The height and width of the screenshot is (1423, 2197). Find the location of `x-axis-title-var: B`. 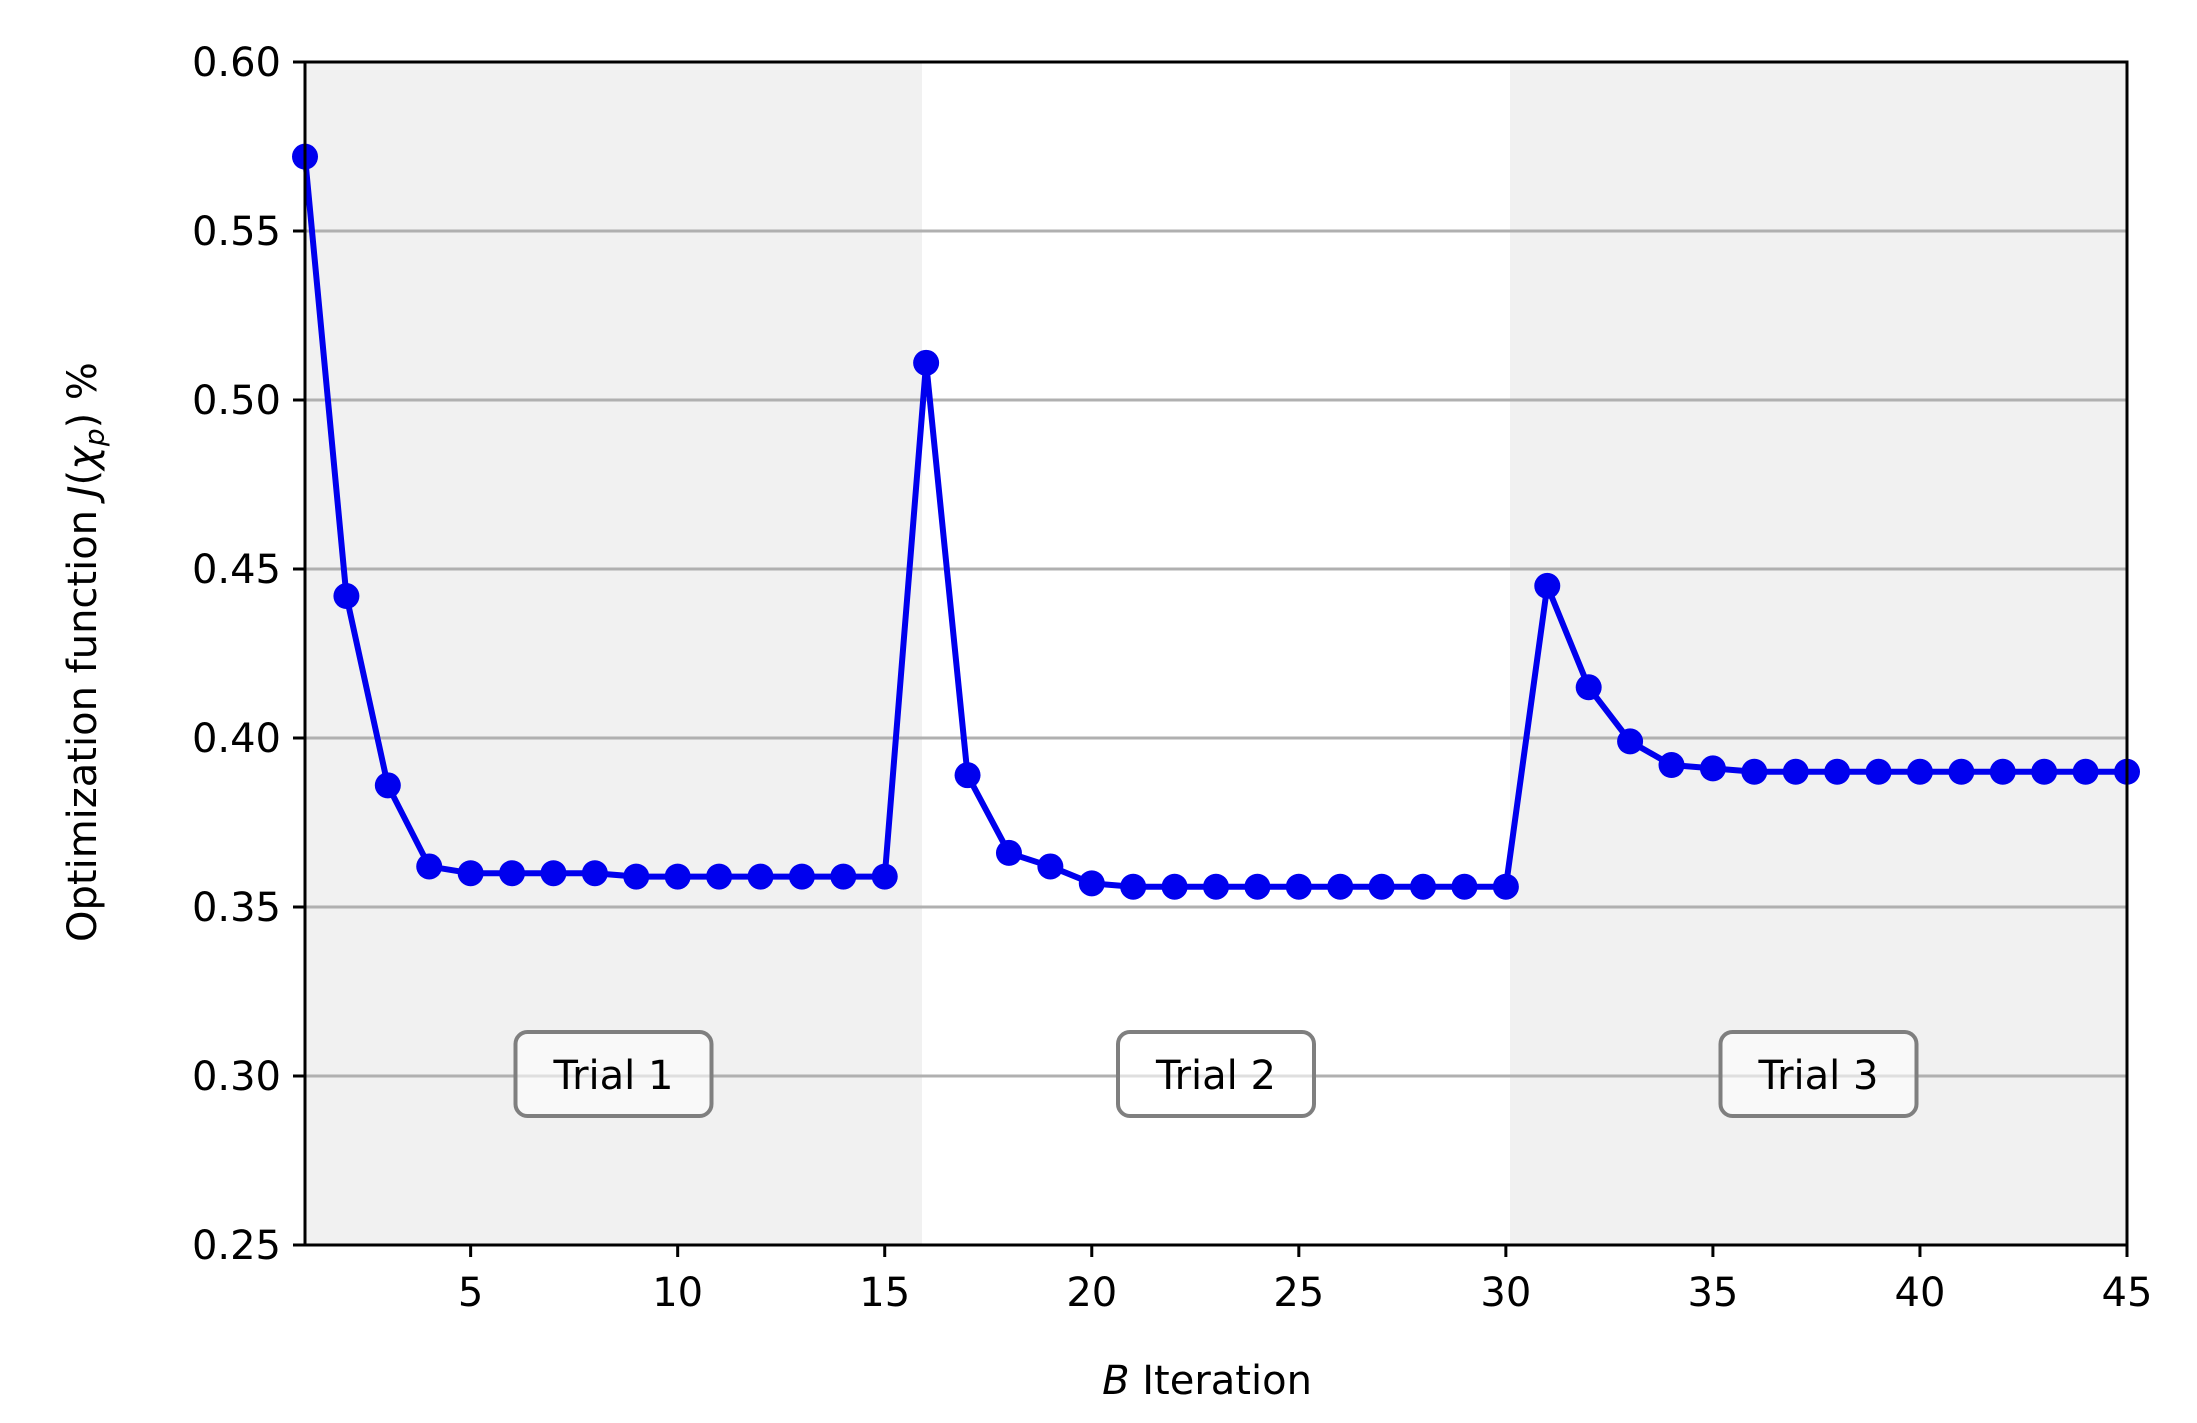

x-axis-title-var: B is located at coordinates (1115, 1381).